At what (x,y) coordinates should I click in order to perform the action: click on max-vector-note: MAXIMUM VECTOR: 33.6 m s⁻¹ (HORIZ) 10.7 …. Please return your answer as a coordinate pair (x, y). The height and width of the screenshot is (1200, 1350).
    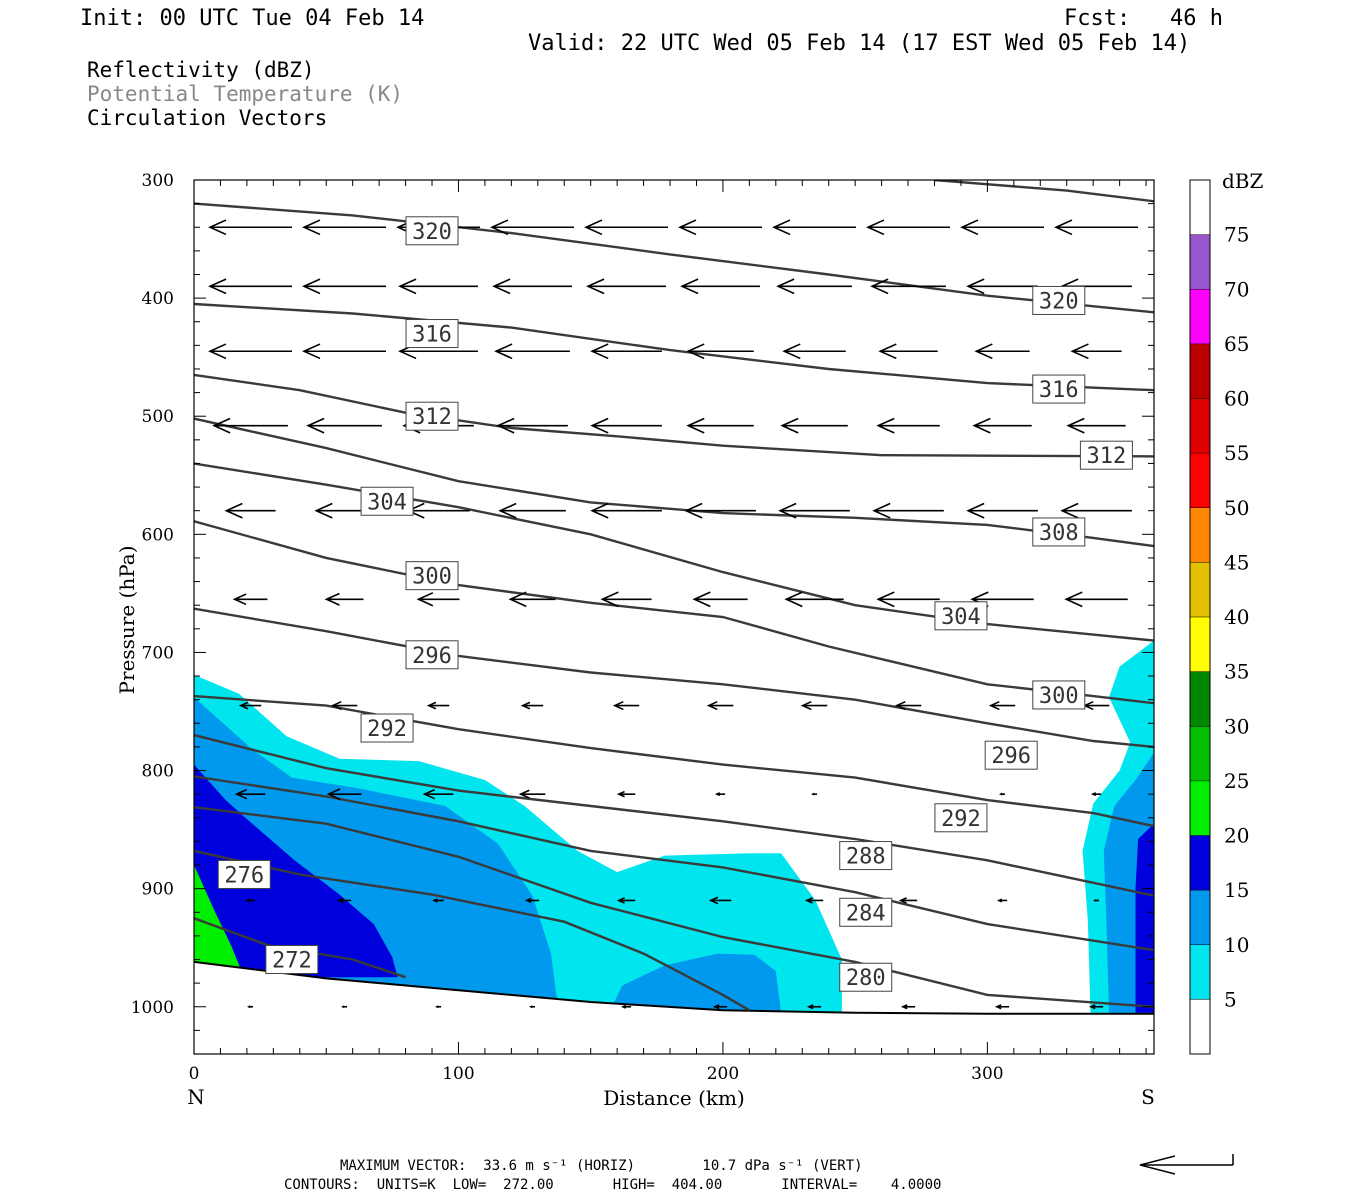
    Looking at the image, I should click on (601, 1166).